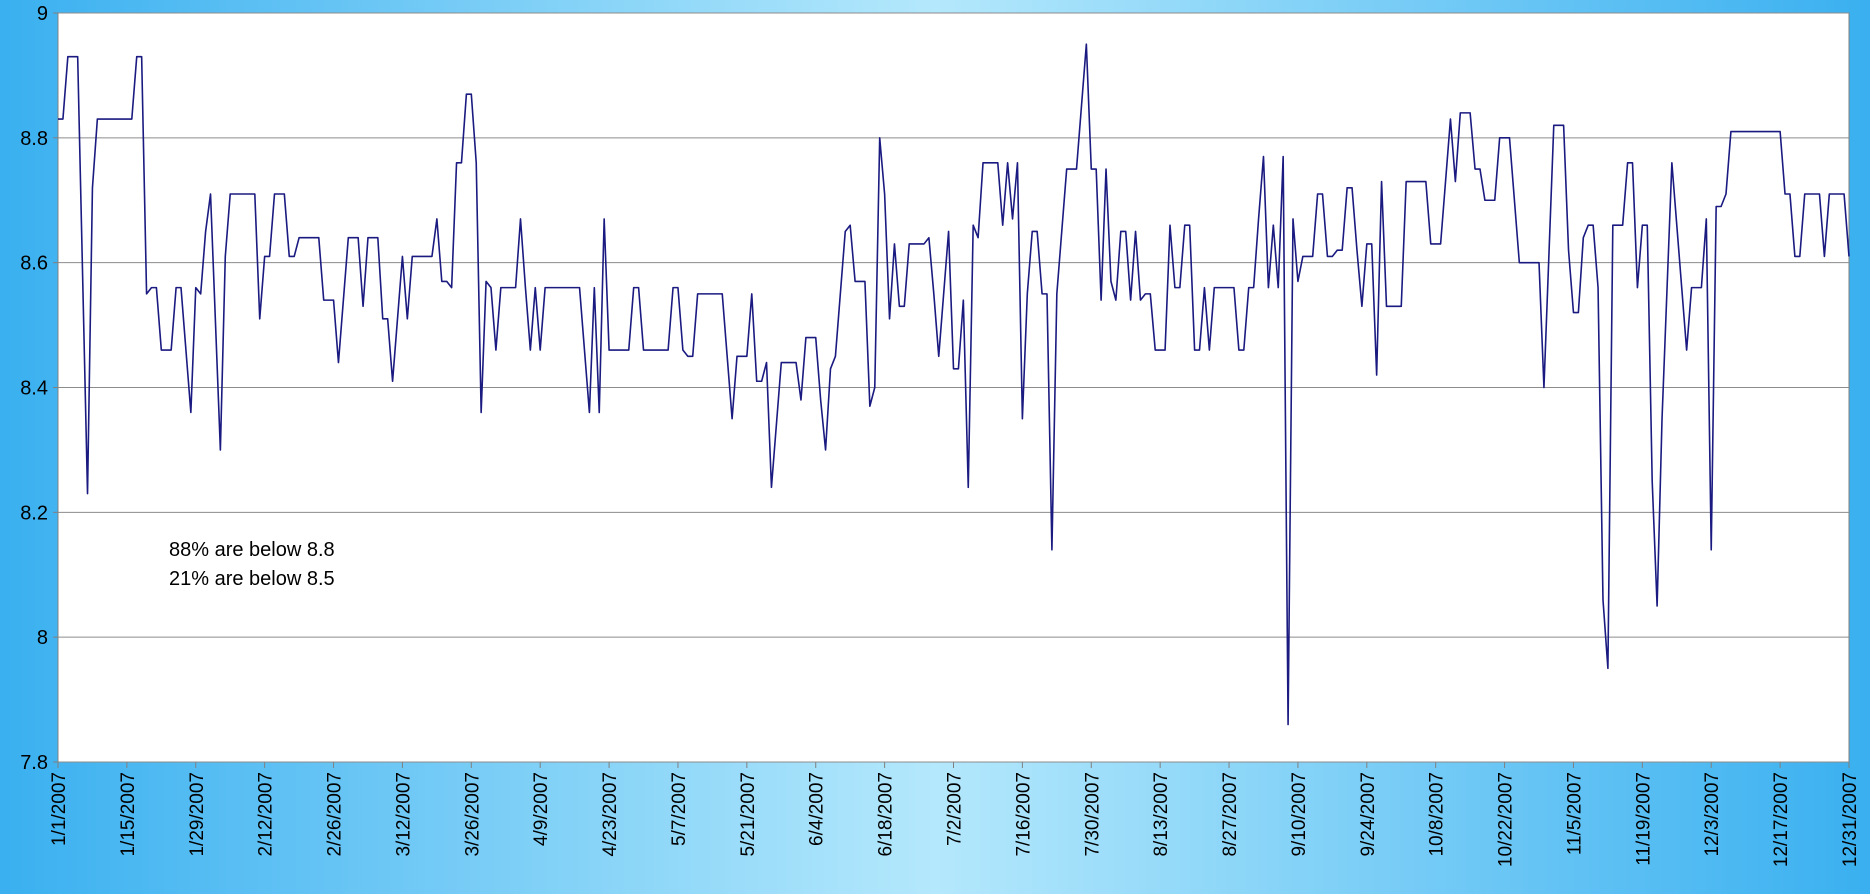 The height and width of the screenshot is (894, 1870). What do you see at coordinates (34, 389) in the screenshot?
I see `y-tick-label: 8.4` at bounding box center [34, 389].